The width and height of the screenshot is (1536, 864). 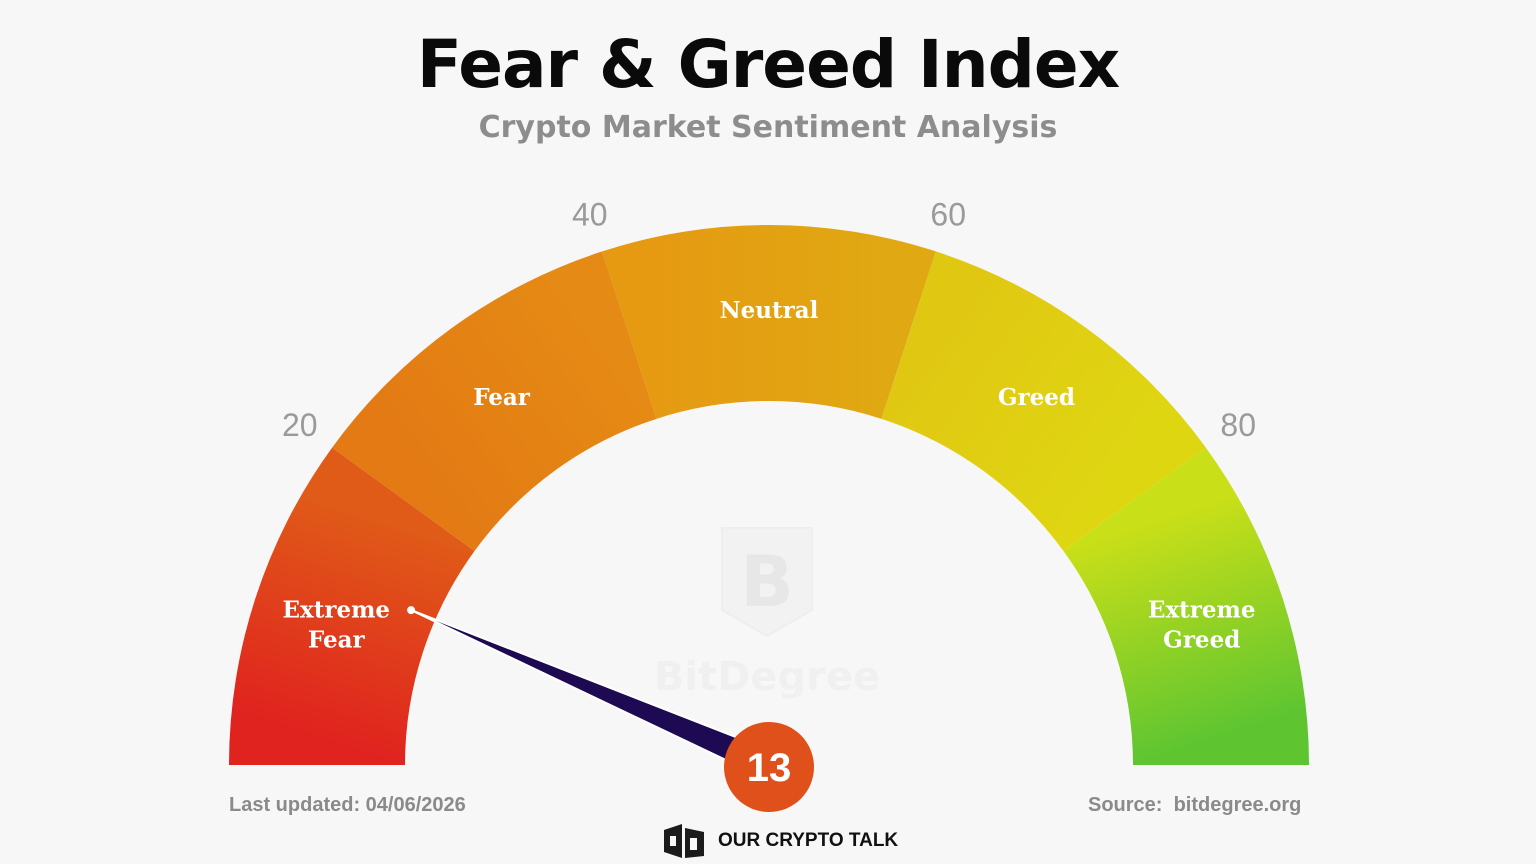 What do you see at coordinates (1202, 624) in the screenshot?
I see `segment-label-extreme-greed: Extreme Greed` at bounding box center [1202, 624].